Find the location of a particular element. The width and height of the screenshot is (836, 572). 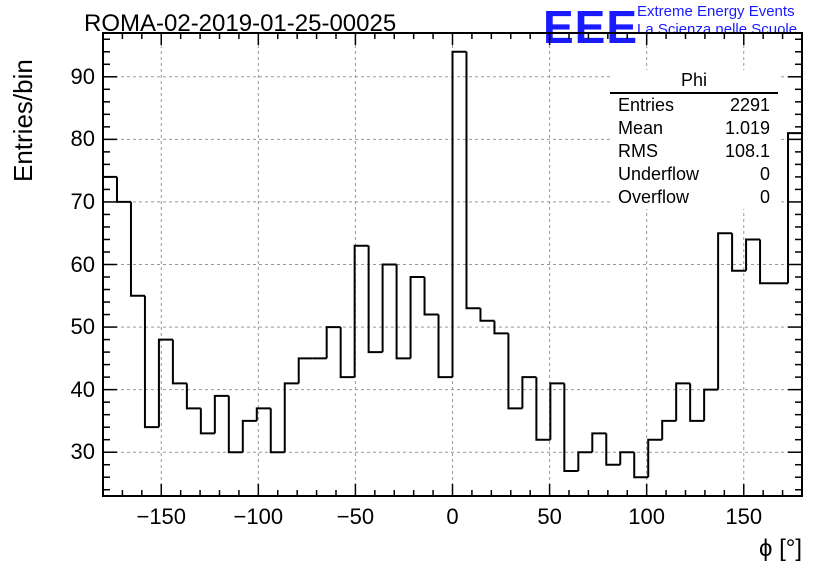

stats-row: Overflow 0 is located at coordinates (694, 197).